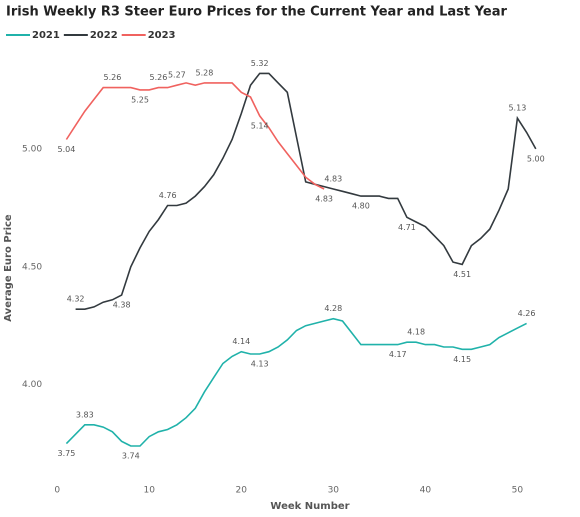 The image size is (580, 517). I want to click on data-label: 5.28, so click(205, 72).